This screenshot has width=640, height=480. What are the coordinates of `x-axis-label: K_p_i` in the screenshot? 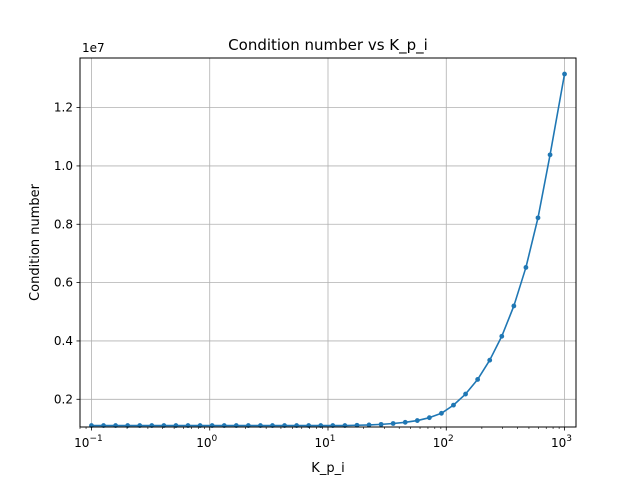 It's located at (327, 468).